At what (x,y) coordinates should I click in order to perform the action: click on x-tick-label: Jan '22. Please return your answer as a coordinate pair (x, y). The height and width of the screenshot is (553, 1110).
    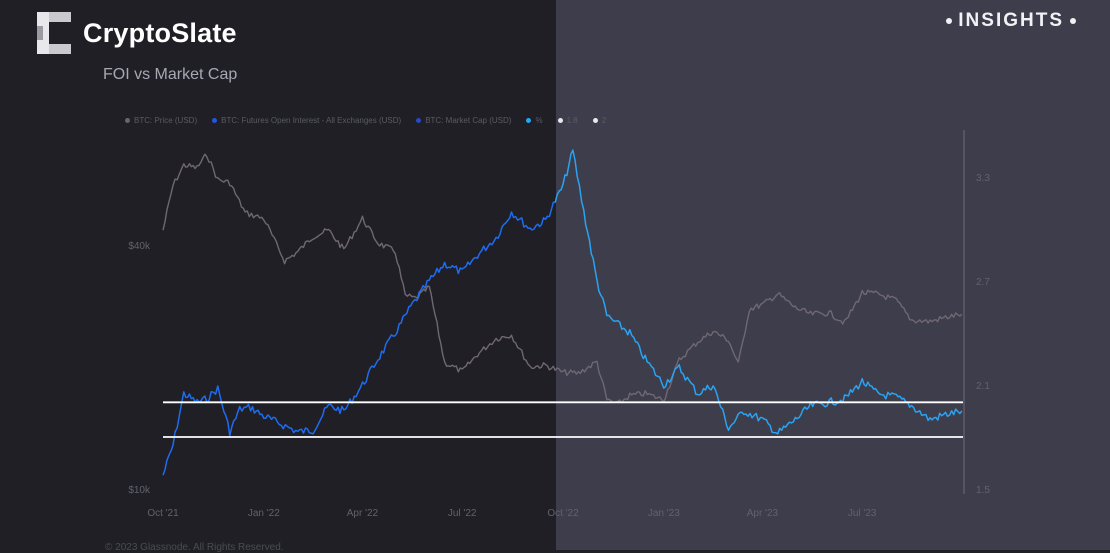
    Looking at the image, I should click on (264, 513).